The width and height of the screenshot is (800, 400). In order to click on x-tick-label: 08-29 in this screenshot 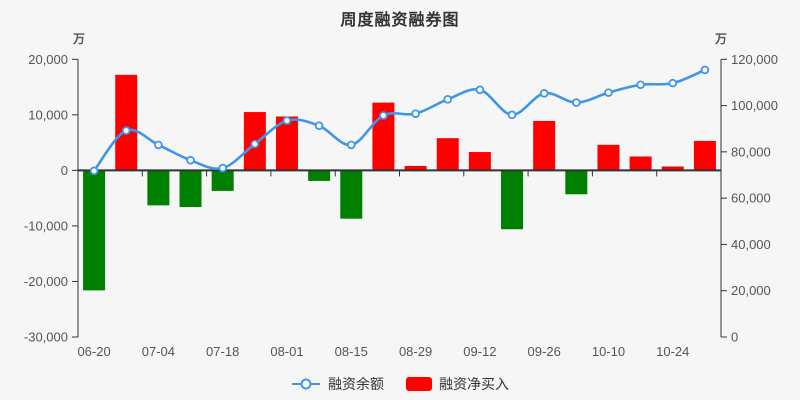, I will do `click(415, 351)`.